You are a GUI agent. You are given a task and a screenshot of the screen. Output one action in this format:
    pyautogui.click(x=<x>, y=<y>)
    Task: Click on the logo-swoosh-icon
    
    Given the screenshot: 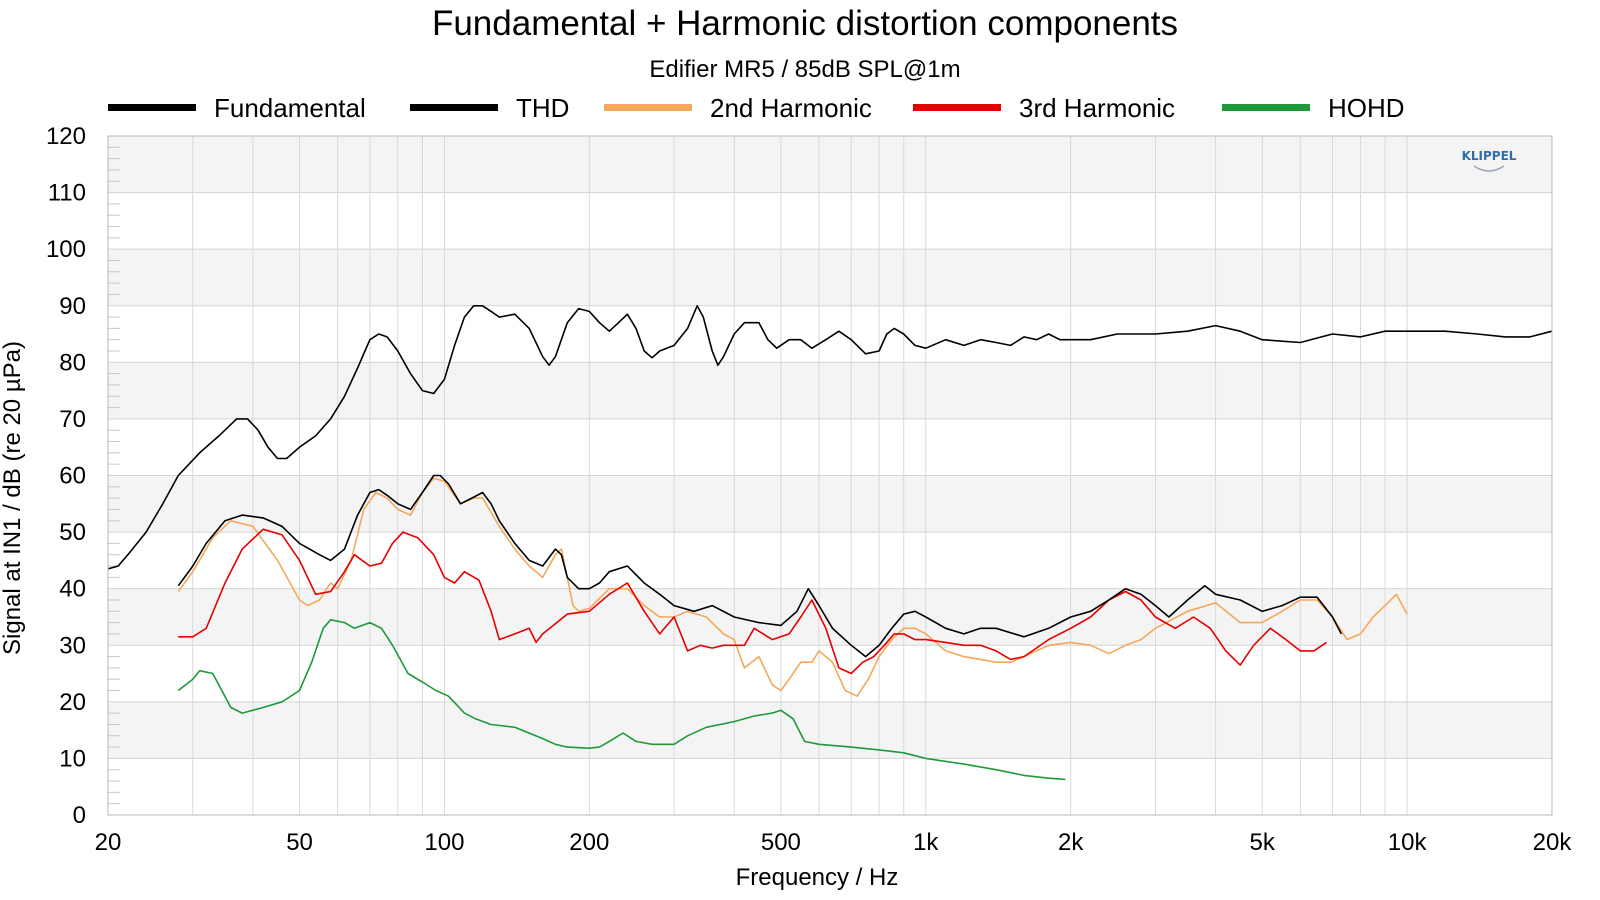 What is the action you would take?
    pyautogui.click(x=1489, y=168)
    